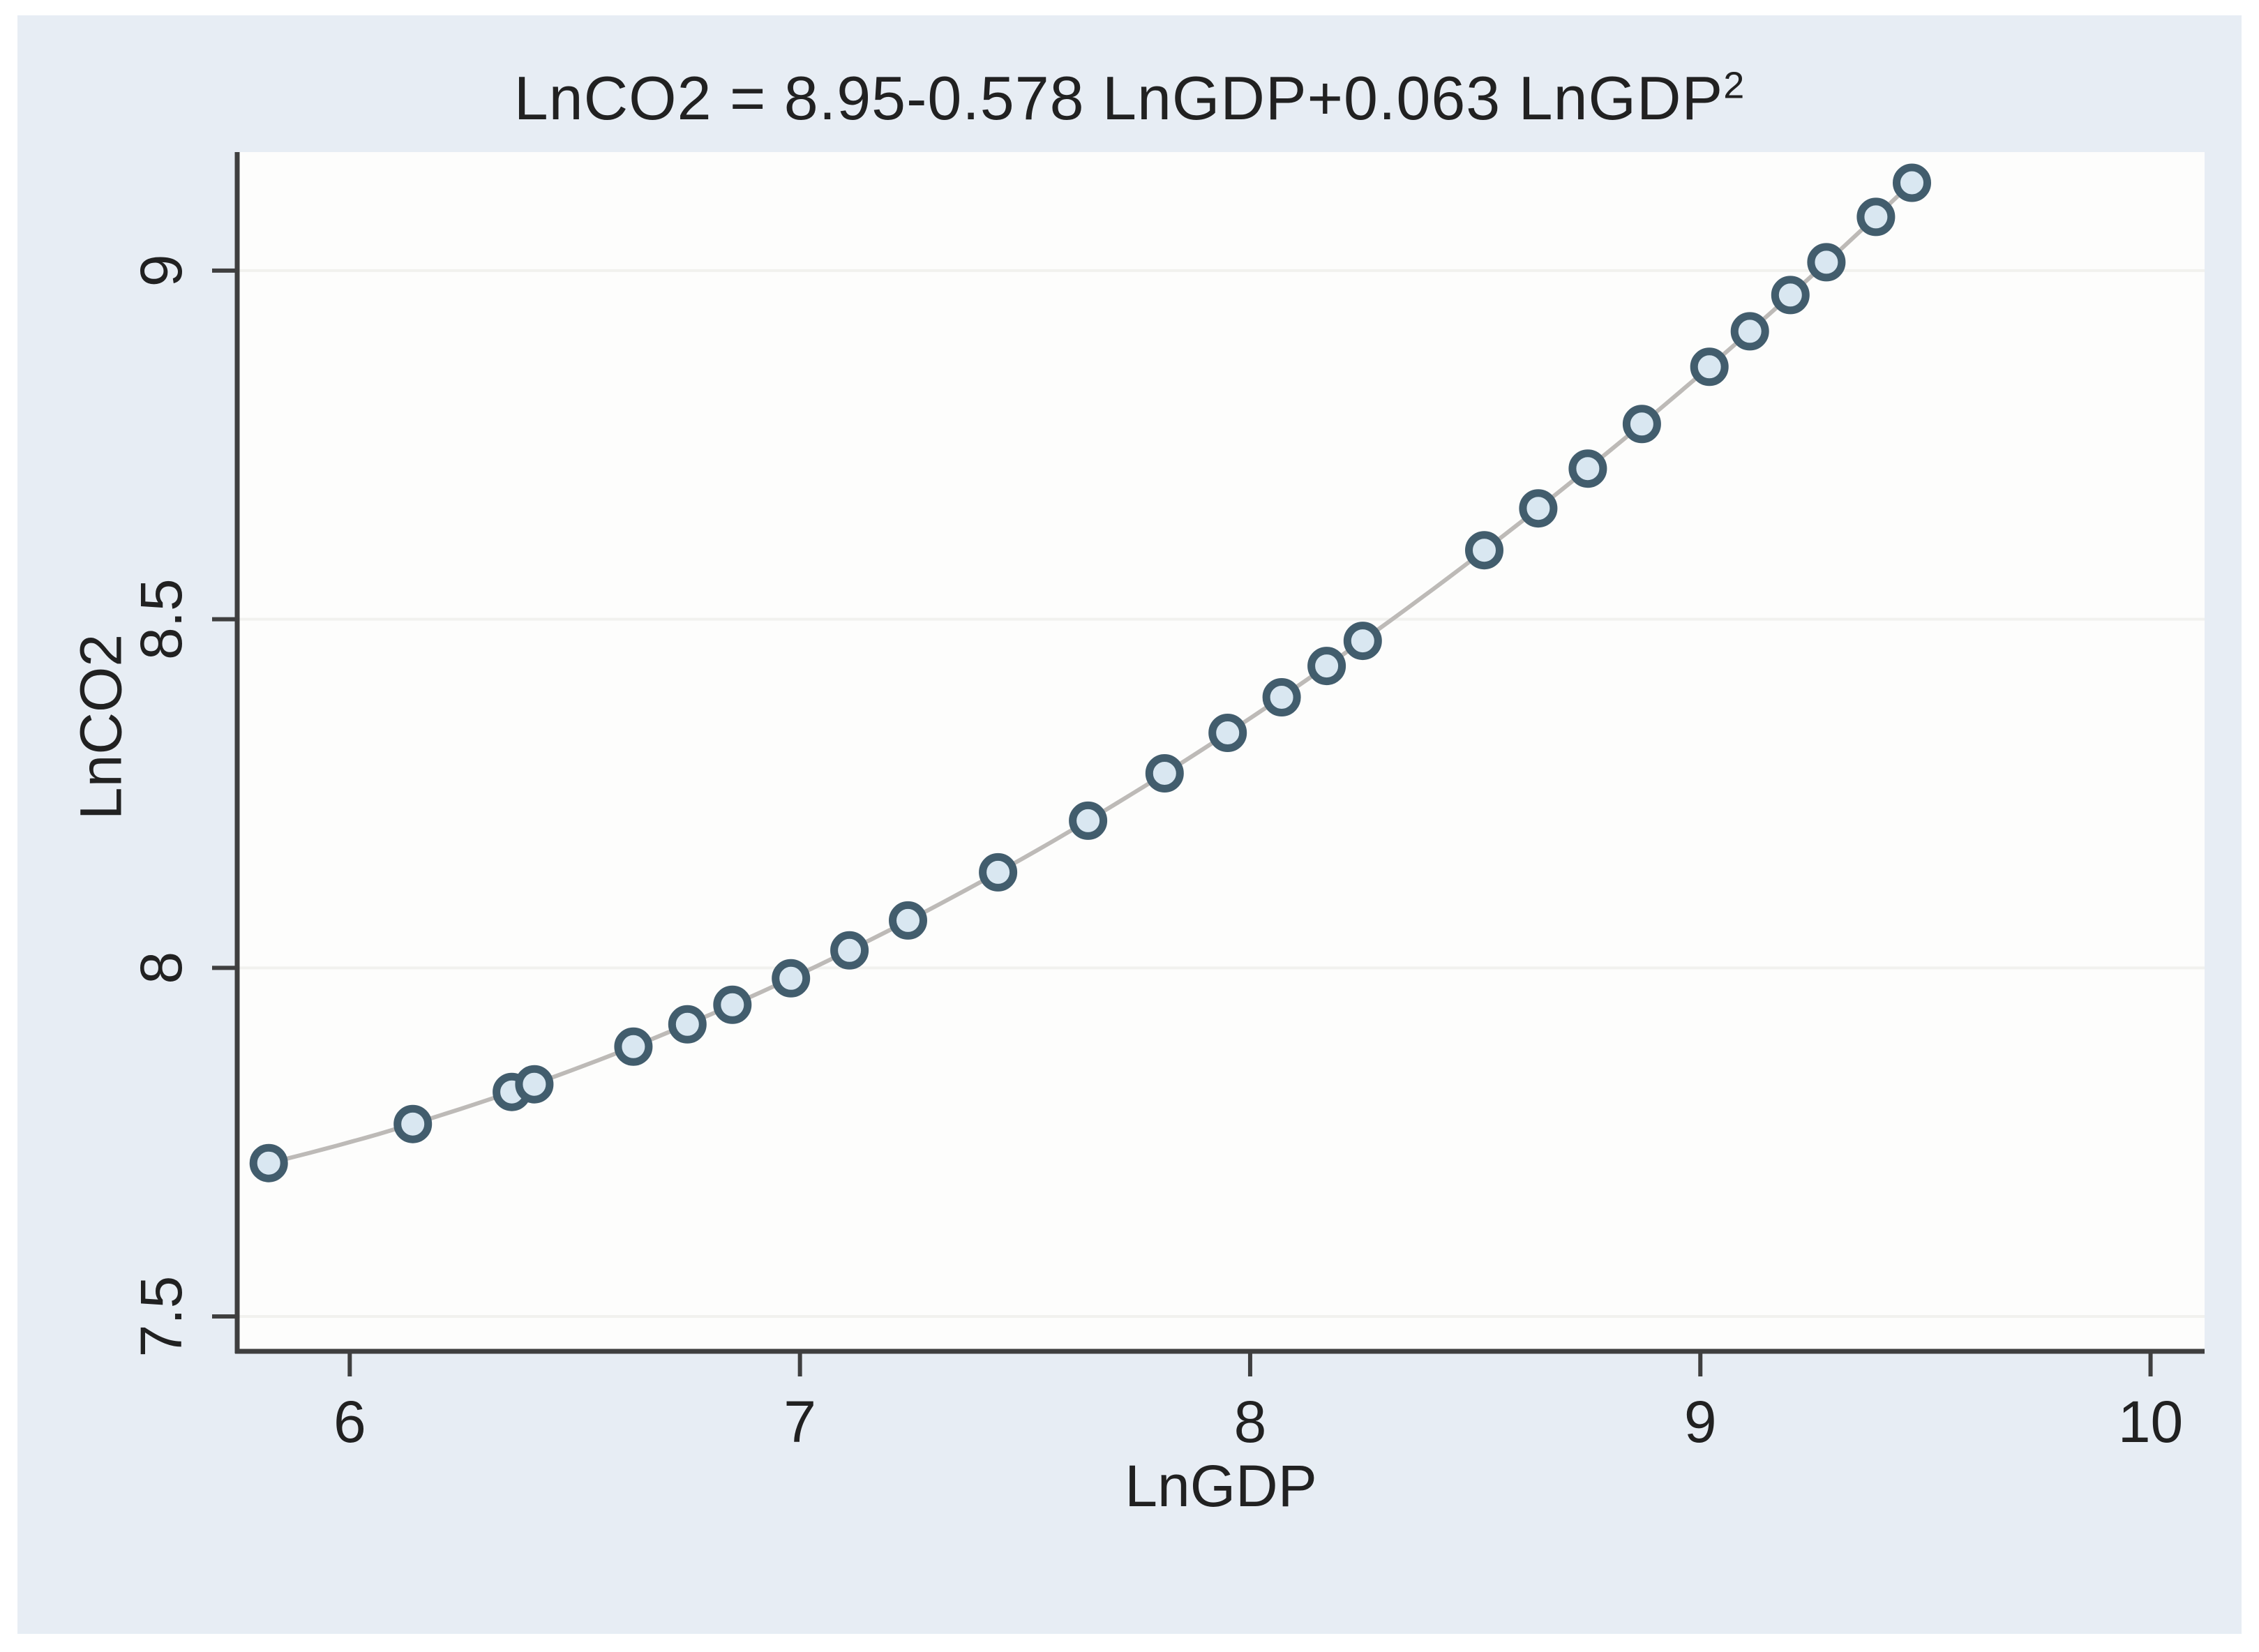  Describe the element at coordinates (1118, 98) in the screenshot. I see `chart-title-text: LnCO2 = 8.95-0.578 LnGDP+0.063 LnGDP` at that location.